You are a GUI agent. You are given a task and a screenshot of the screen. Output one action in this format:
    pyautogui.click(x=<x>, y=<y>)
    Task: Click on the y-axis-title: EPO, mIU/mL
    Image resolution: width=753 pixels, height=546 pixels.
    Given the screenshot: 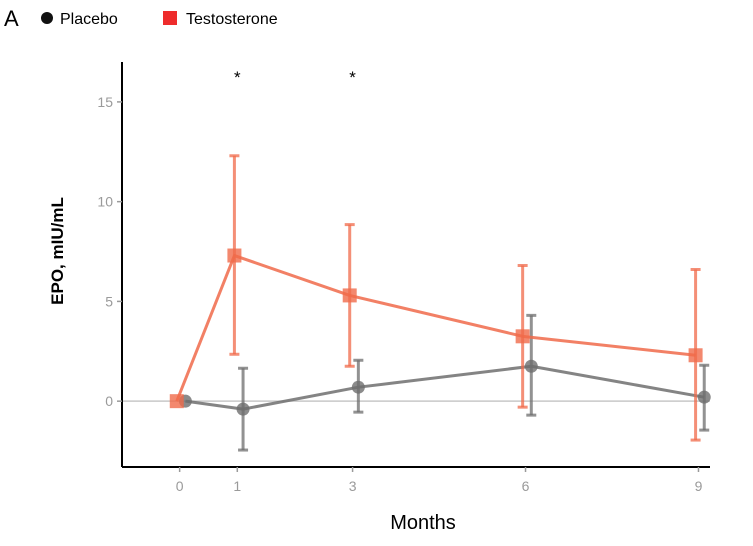 What is the action you would take?
    pyautogui.click(x=57, y=251)
    